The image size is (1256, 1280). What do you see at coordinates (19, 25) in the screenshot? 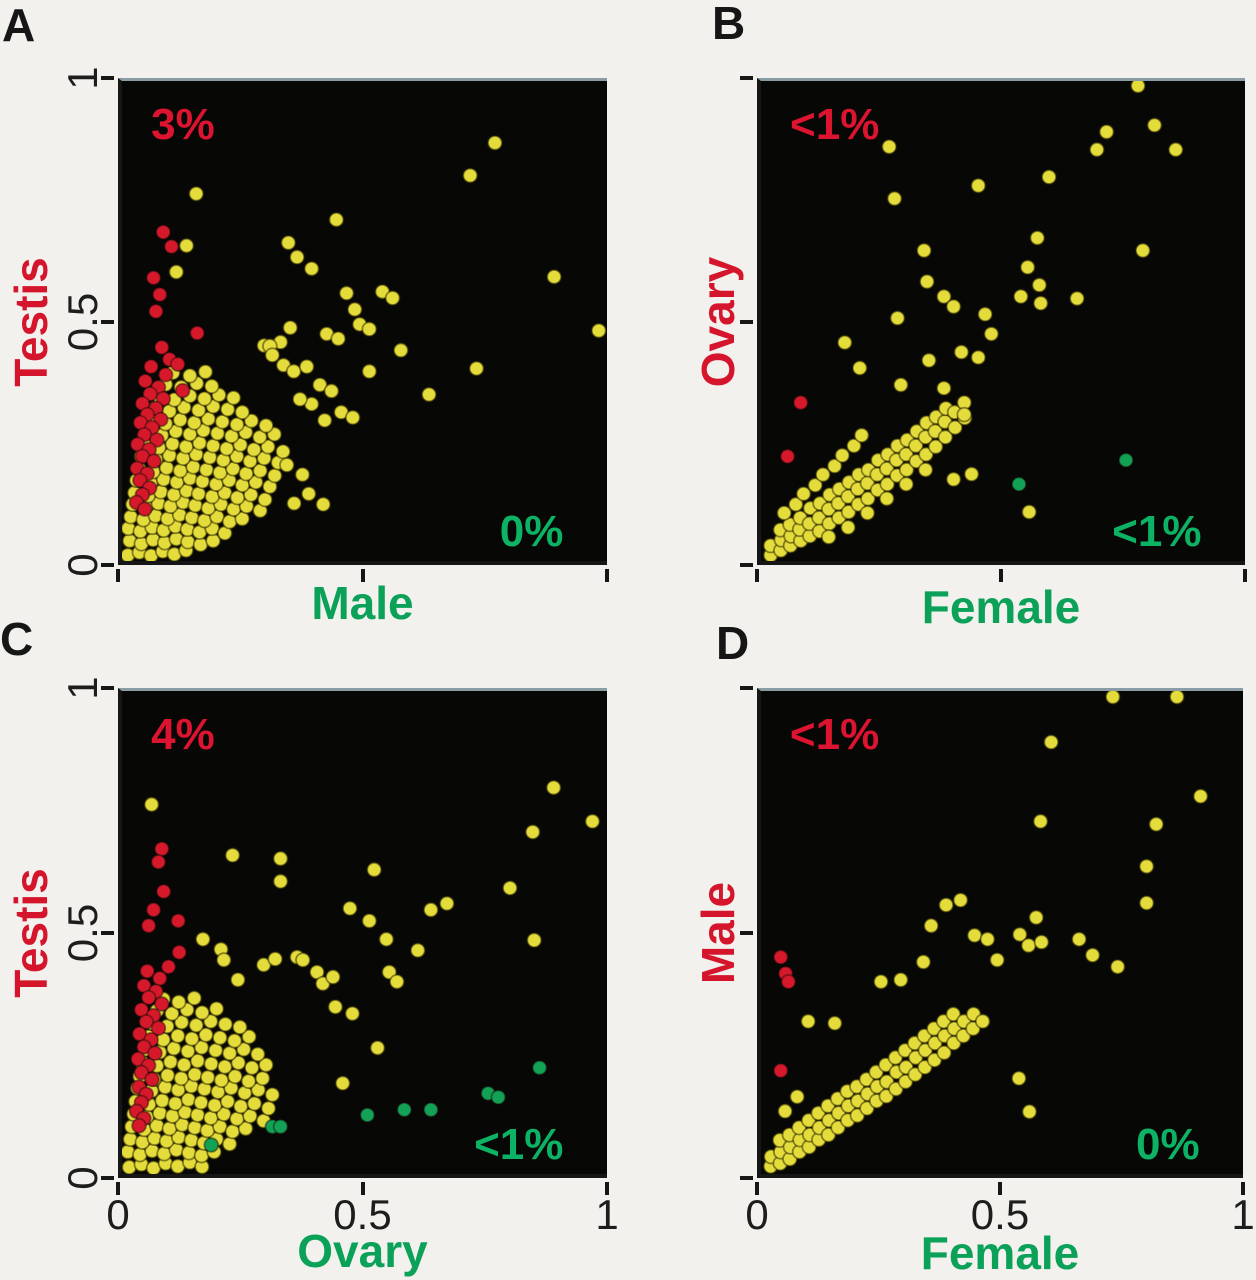
I see `panel-letter: A` at bounding box center [19, 25].